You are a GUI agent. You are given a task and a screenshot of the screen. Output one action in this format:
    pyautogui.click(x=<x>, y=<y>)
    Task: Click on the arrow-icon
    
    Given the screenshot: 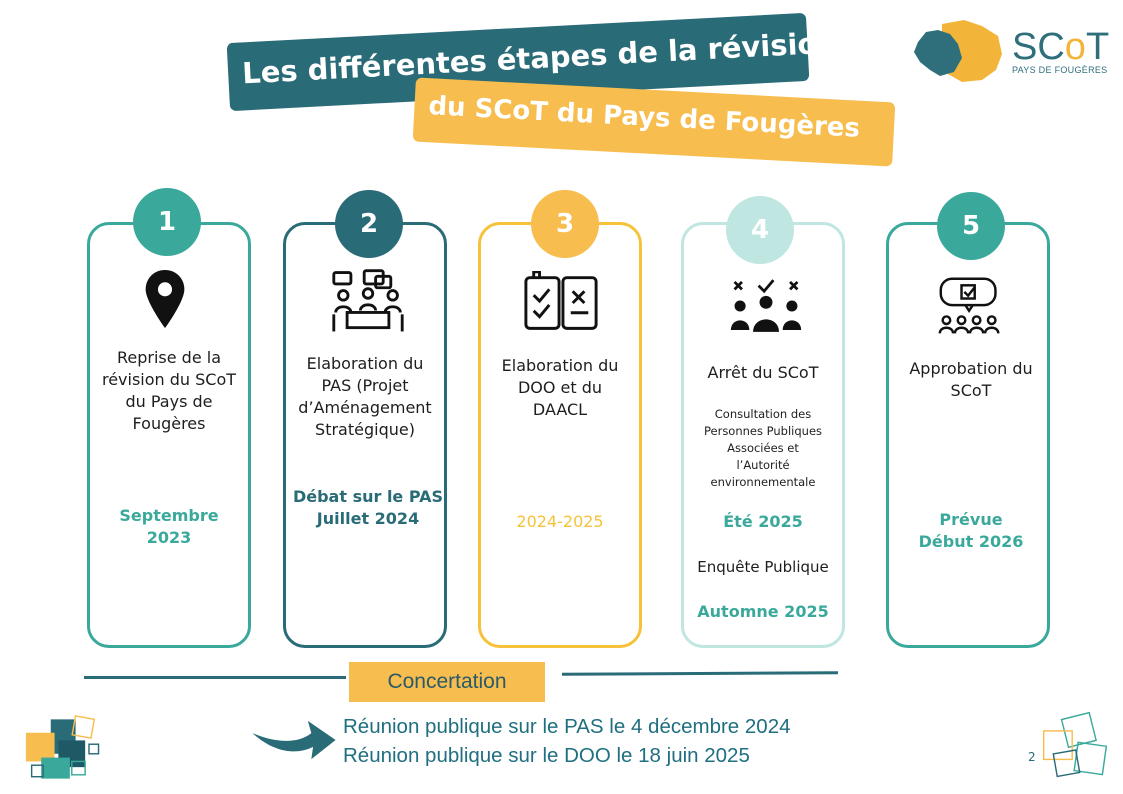 What is the action you would take?
    pyautogui.click(x=294, y=740)
    